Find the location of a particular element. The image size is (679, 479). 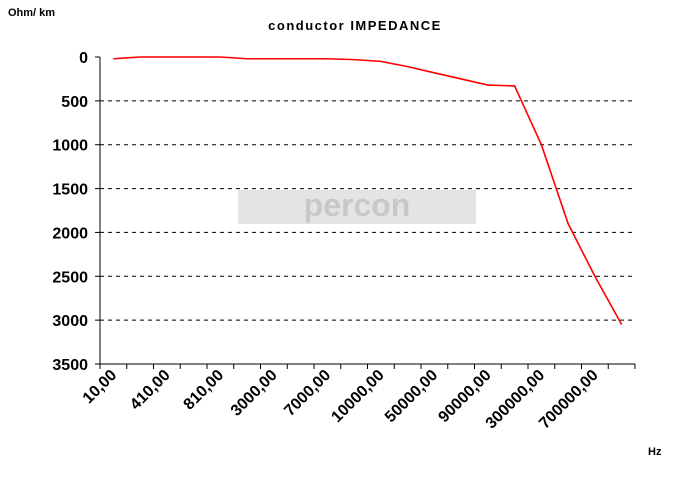

x-tick-label: 7000,00 is located at coordinates (307, 393).